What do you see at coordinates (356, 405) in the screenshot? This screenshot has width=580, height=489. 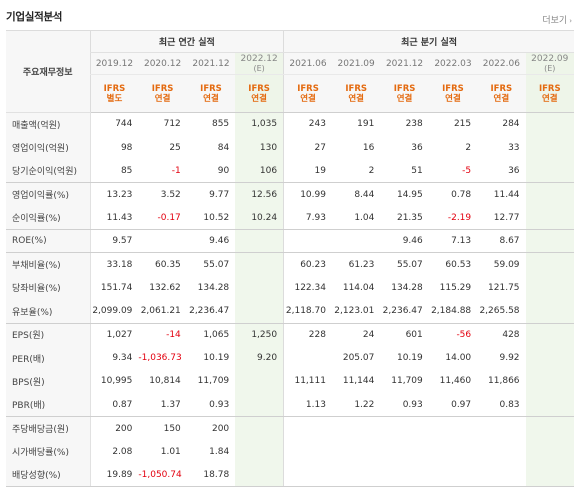 I see `table-cell: 1.22` at bounding box center [356, 405].